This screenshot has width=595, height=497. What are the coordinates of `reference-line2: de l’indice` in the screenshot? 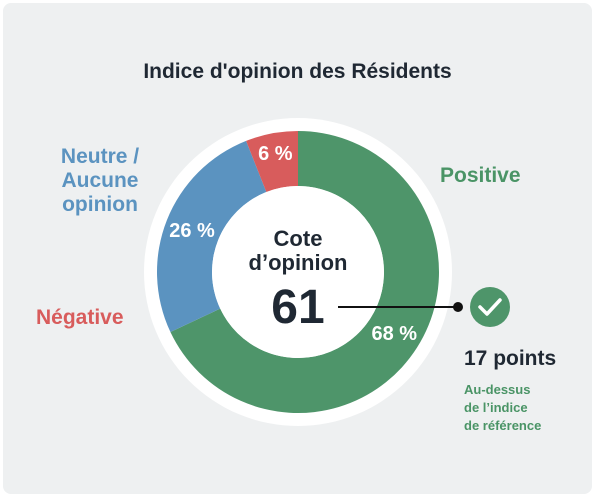 It's located at (496, 407).